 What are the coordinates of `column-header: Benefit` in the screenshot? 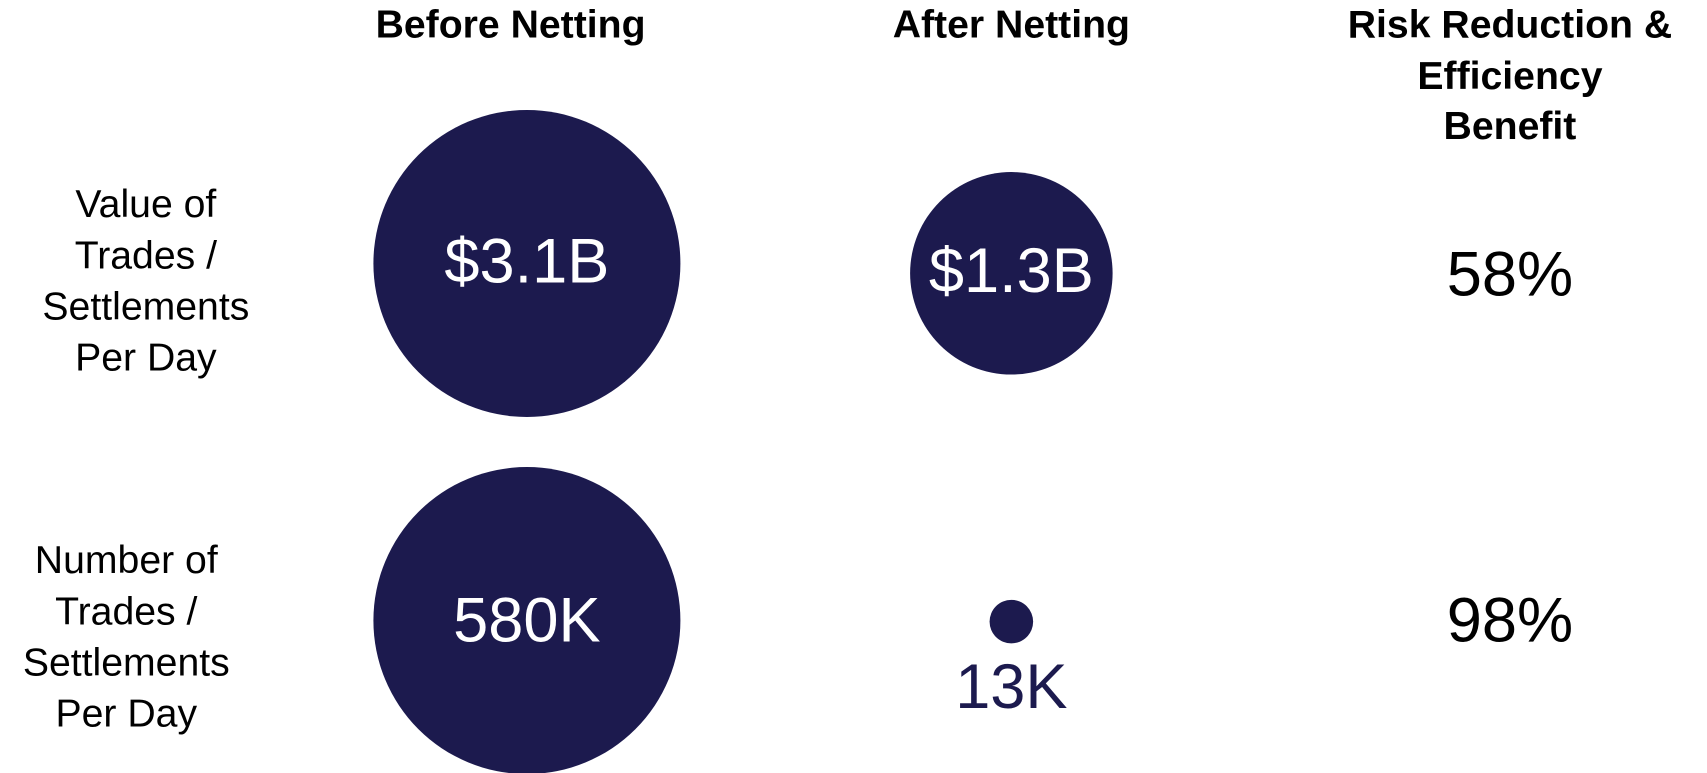 It's located at (1510, 126).